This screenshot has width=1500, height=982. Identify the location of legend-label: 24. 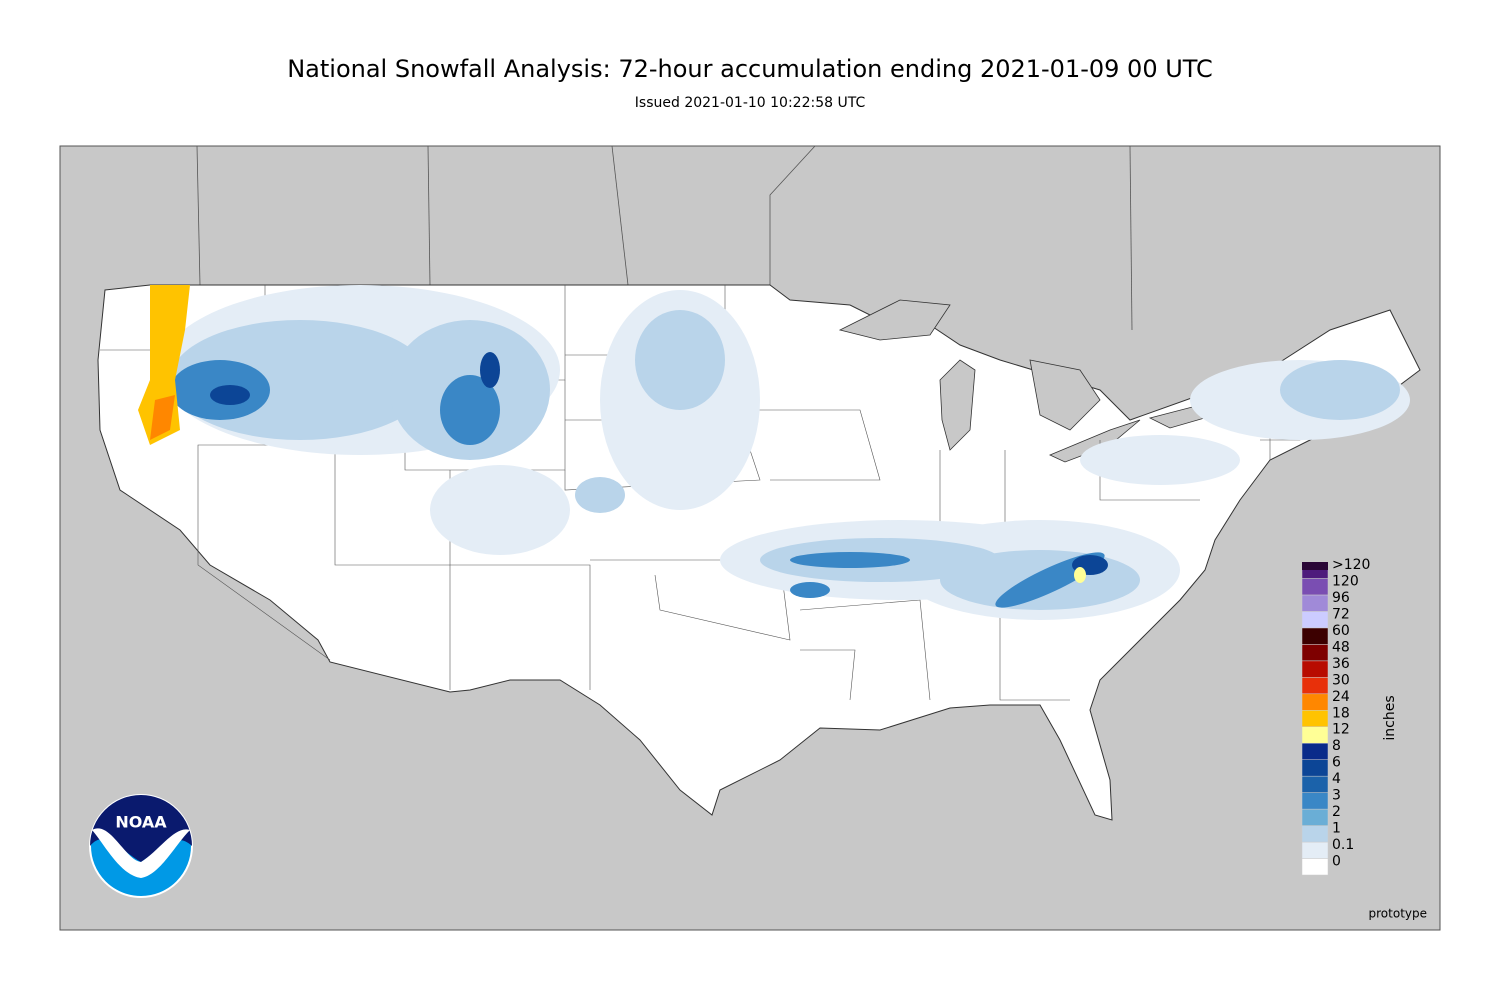
(1341, 697).